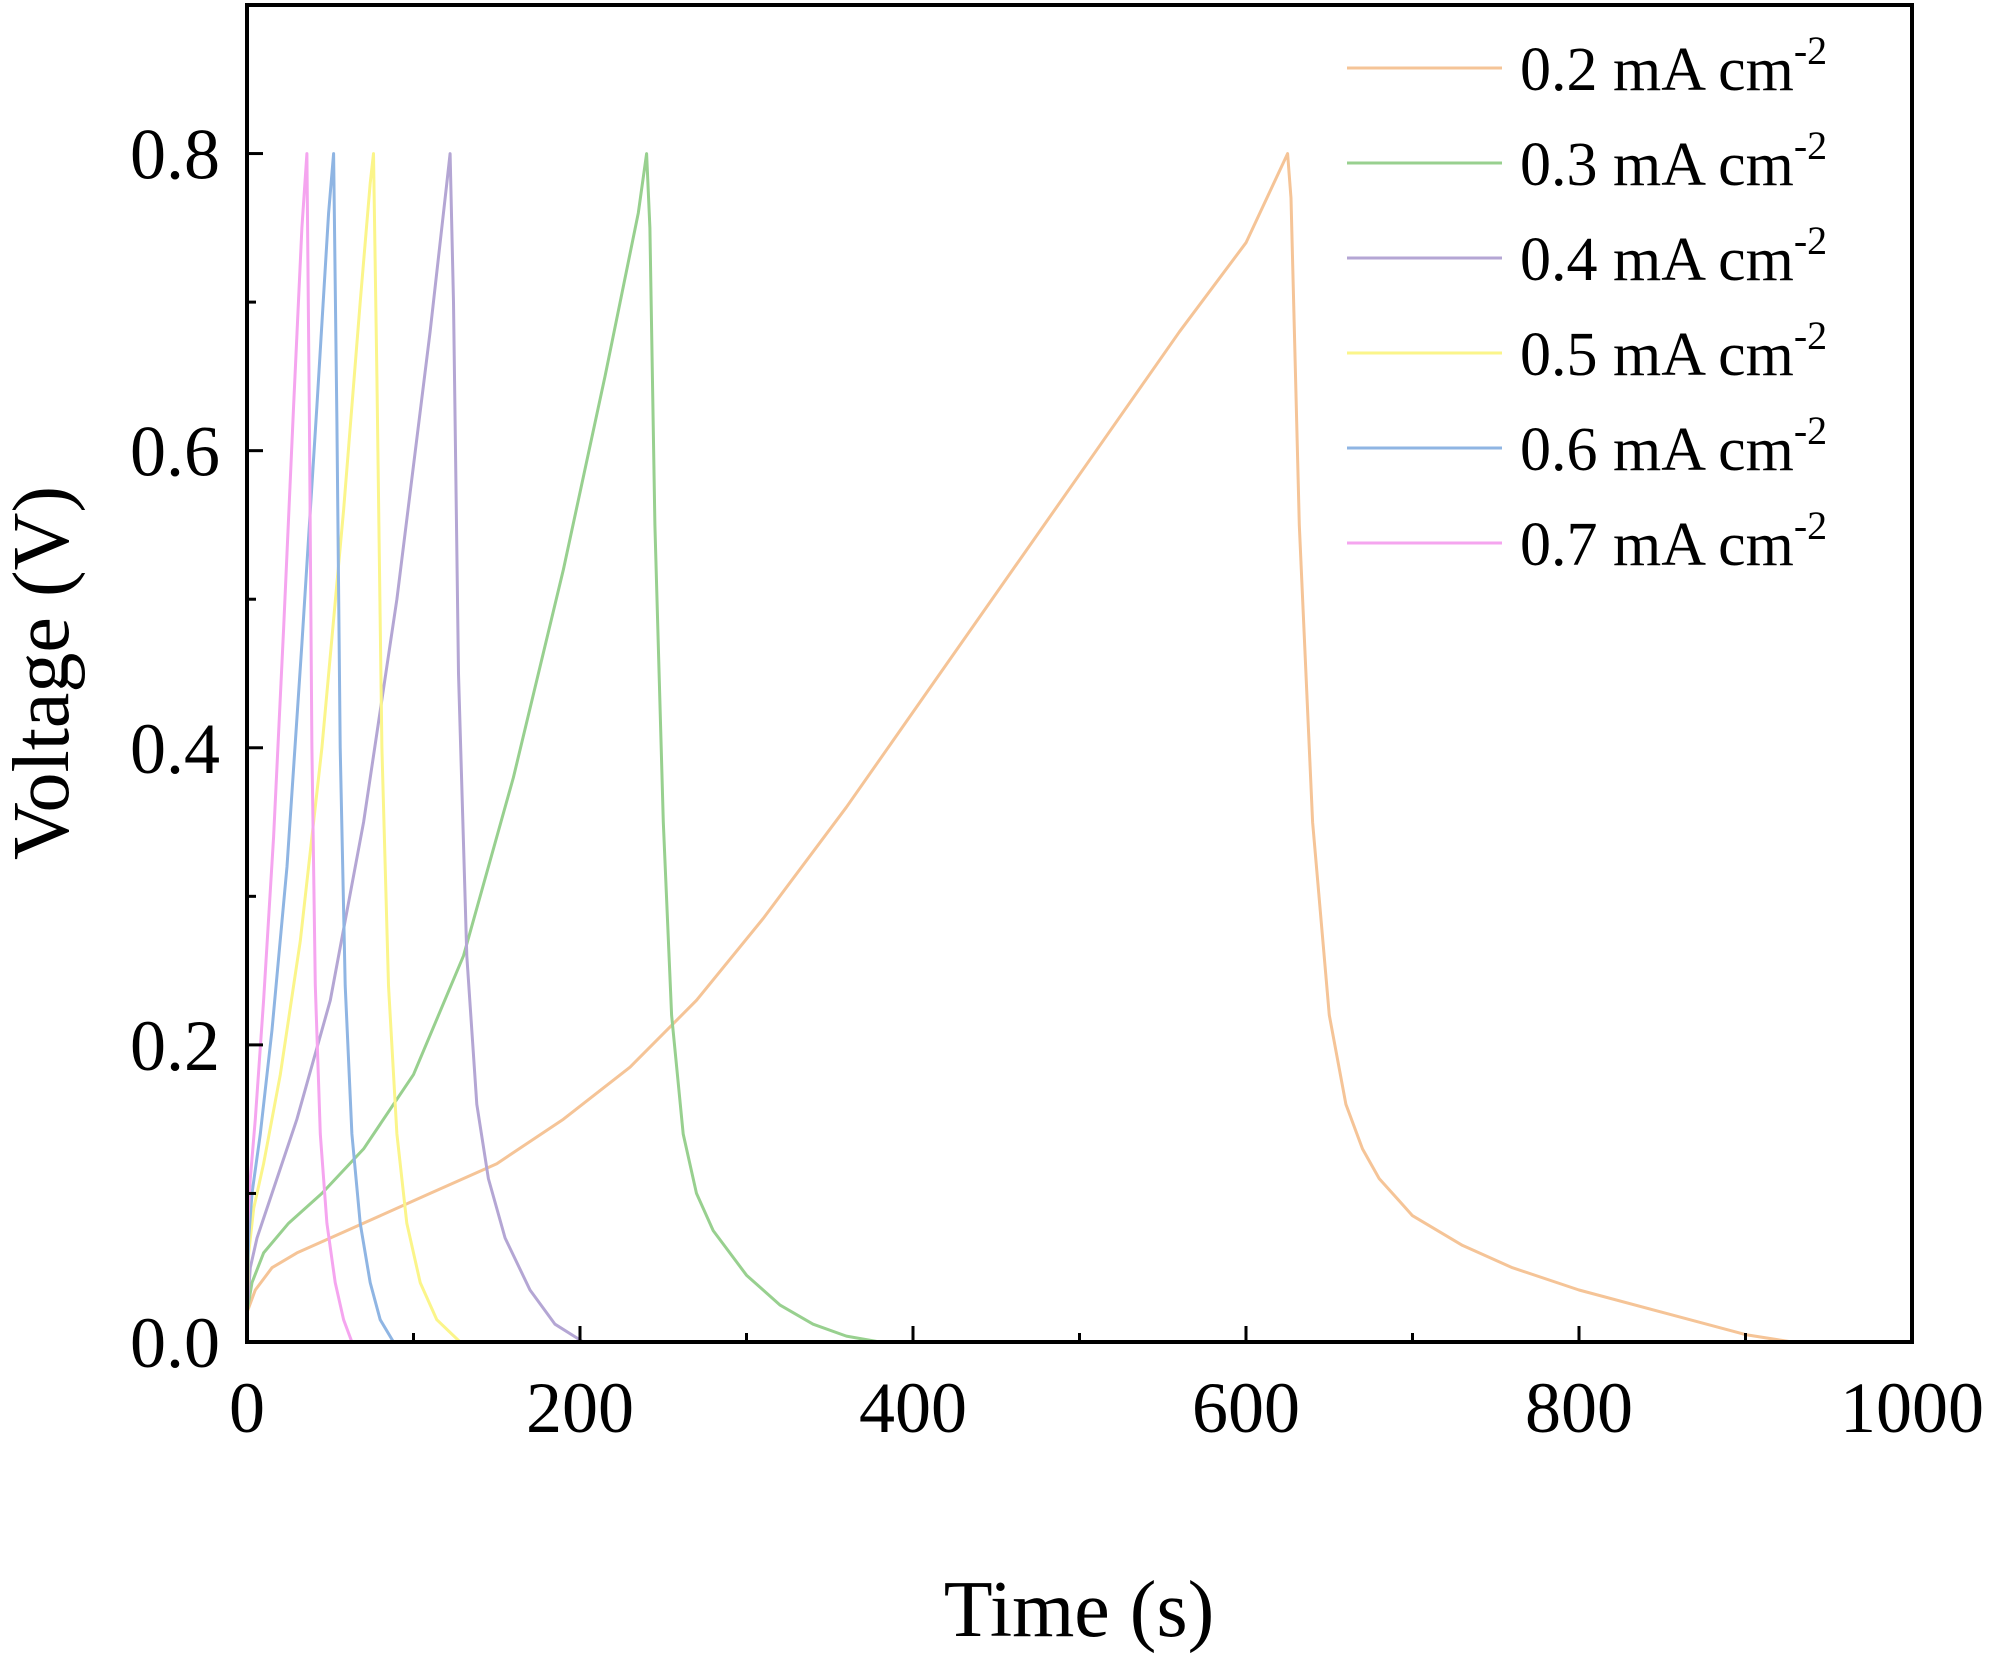 This screenshot has width=2000, height=1660. I want to click on legend-label: 0.6 mA cm-2, so click(1673, 446).